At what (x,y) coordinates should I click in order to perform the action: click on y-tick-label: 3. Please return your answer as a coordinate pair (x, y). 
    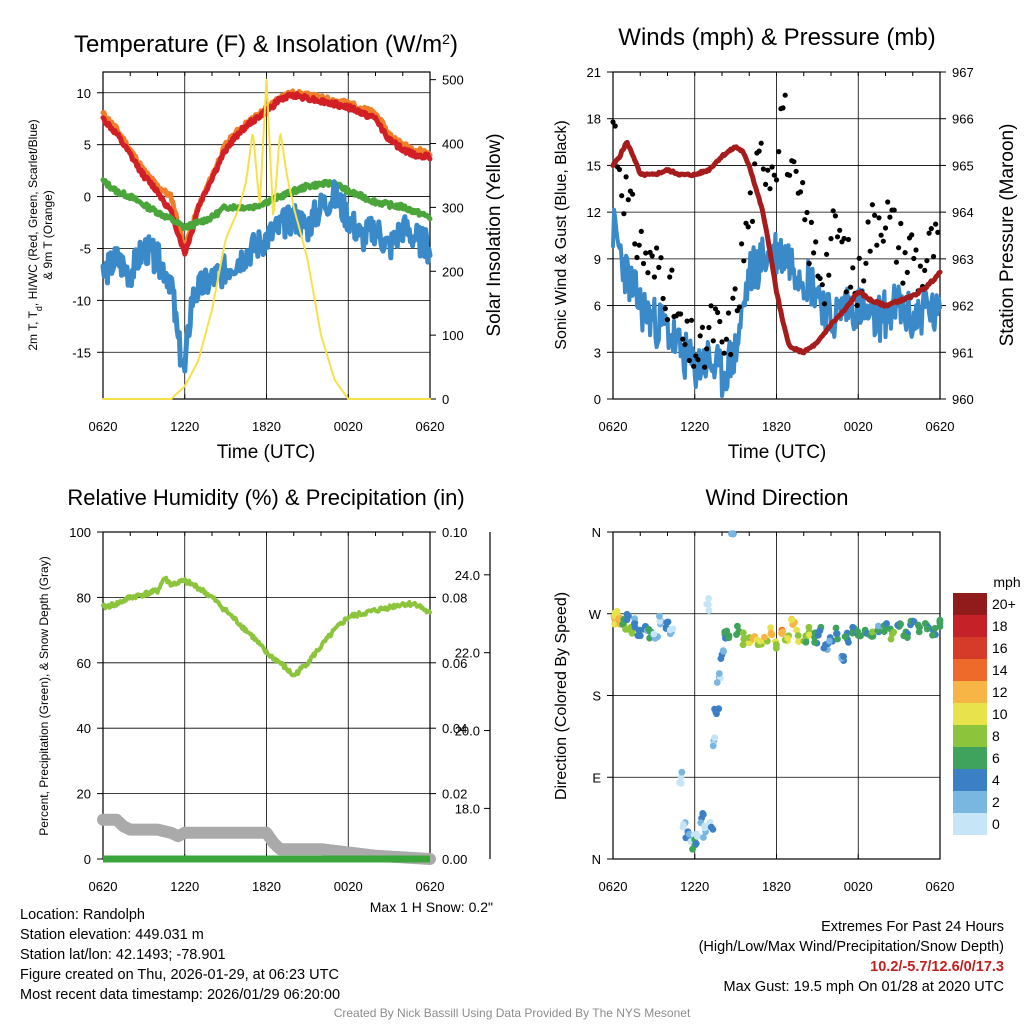
    Looking at the image, I should click on (597, 352).